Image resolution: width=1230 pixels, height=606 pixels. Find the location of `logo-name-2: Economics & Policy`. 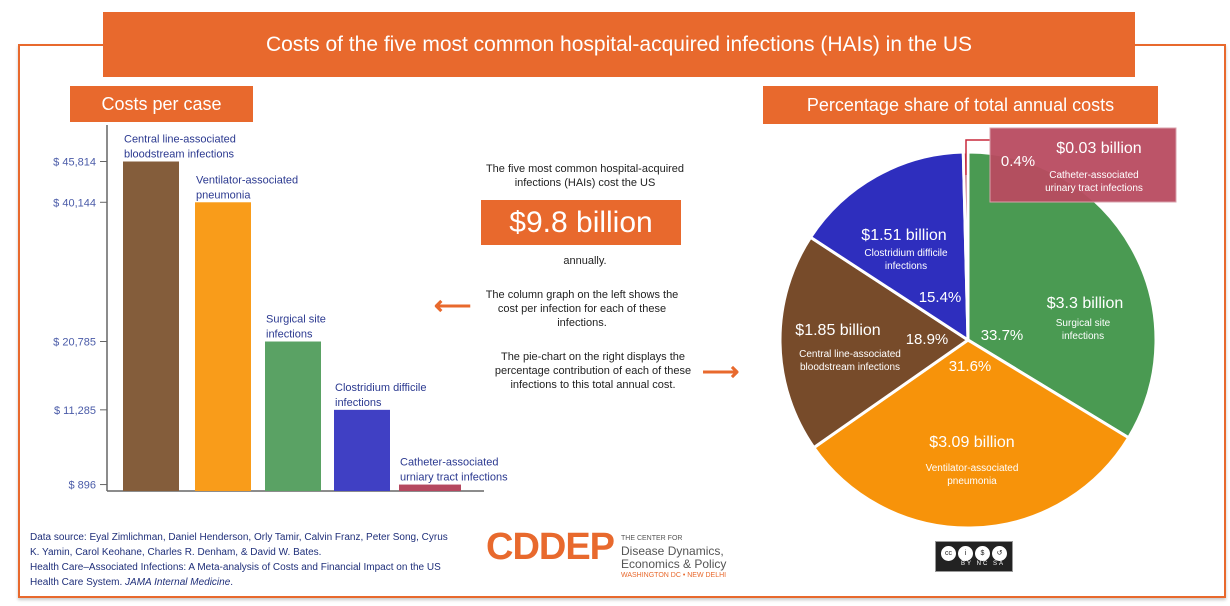

logo-name-2: Economics & Policy is located at coordinates (674, 564).